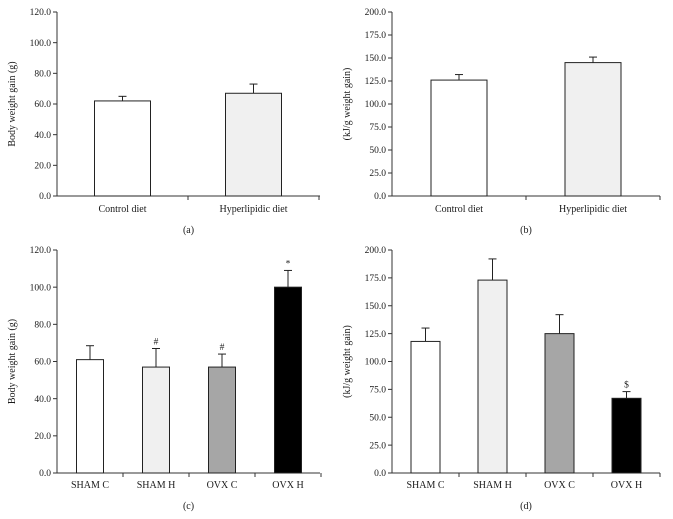  What do you see at coordinates (376, 251) in the screenshot?
I see `chart-d-y-tick-label: 200.0` at bounding box center [376, 251].